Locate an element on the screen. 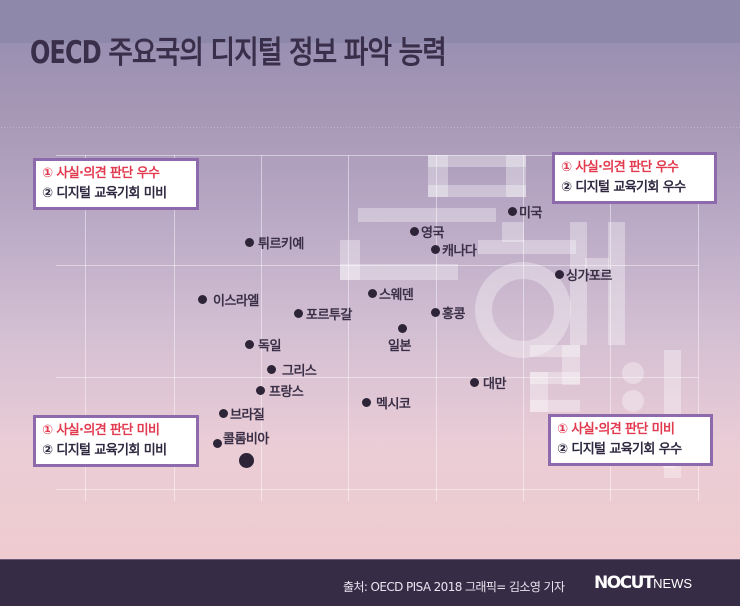  source-credit: 출처: OECD PISA 2018 그래픽= 김소영 기자 is located at coordinates (454, 587).